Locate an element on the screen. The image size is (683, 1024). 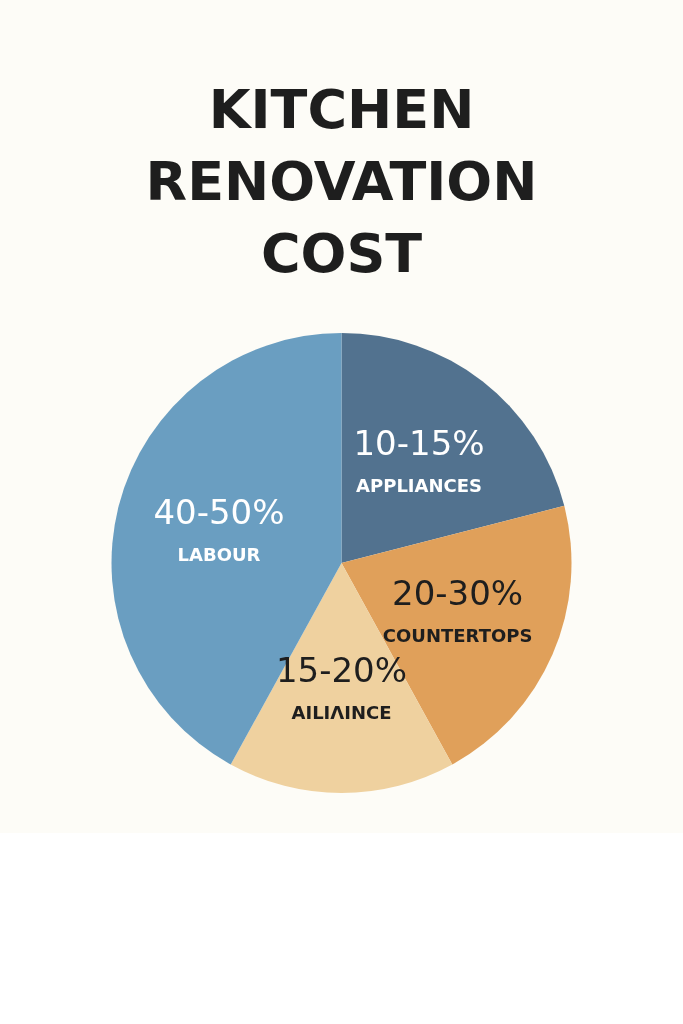
pie-slice is located at coordinates (453, 448).